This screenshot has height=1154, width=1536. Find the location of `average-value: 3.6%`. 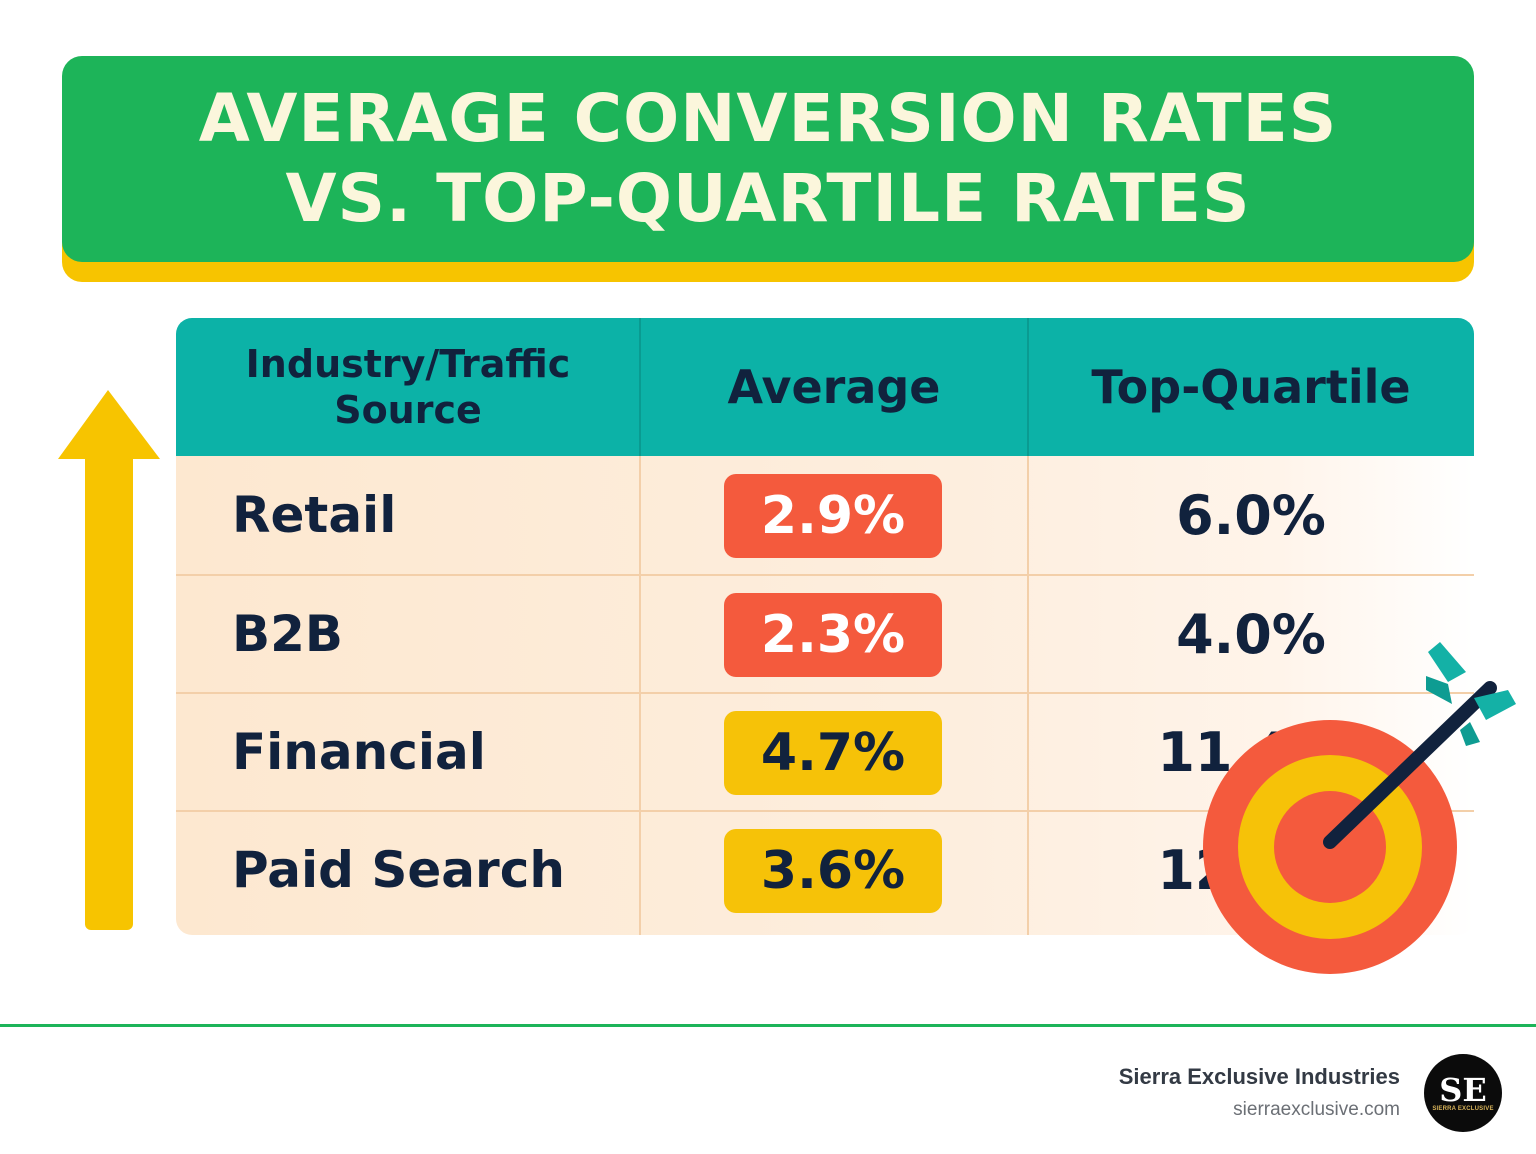

average-value: 3.6% is located at coordinates (833, 871).